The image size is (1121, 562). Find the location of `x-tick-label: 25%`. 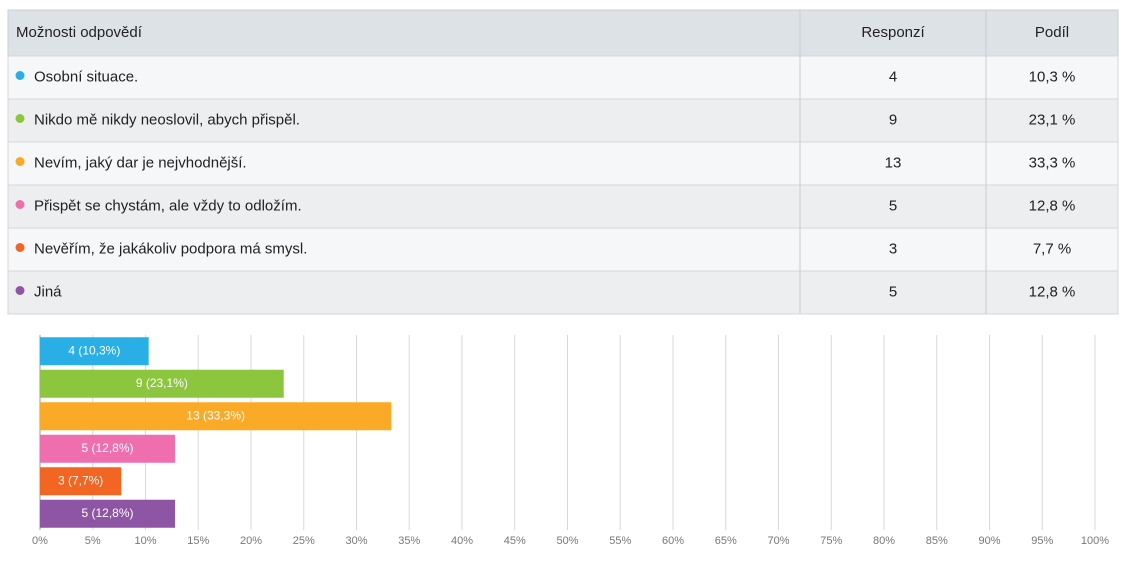

x-tick-label: 25% is located at coordinates (304, 541).